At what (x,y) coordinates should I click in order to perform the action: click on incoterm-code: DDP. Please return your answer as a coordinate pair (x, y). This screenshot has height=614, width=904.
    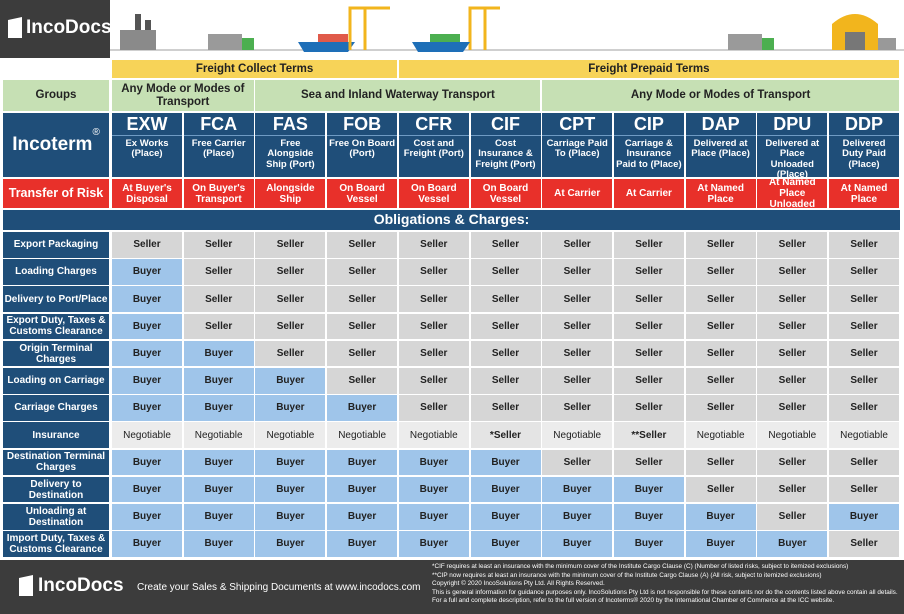
    Looking at the image, I should click on (864, 125).